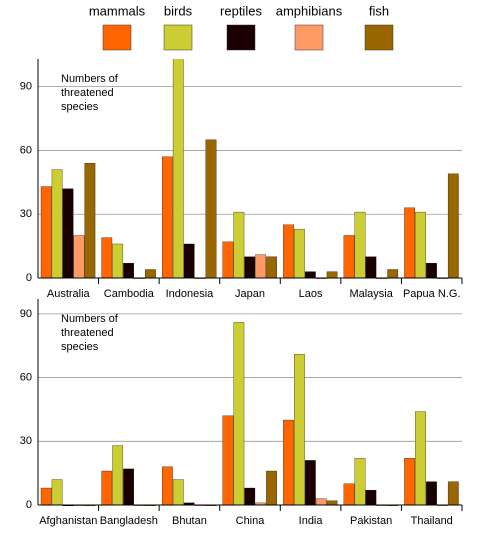 This screenshot has height=540, width=480. I want to click on x-tick-label: Pakistan, so click(371, 521).